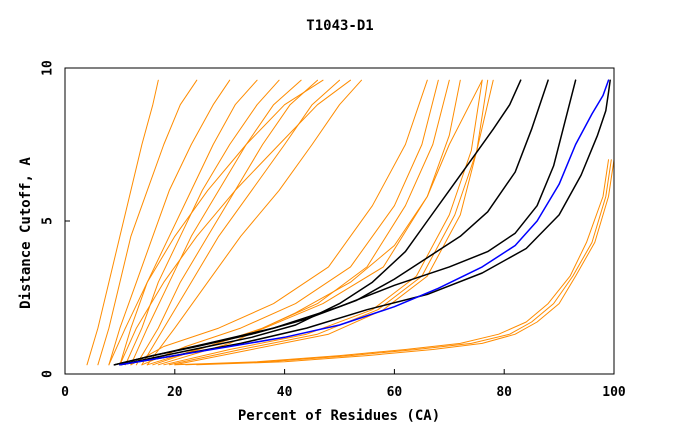 The height and width of the screenshot is (440, 680). Describe the element at coordinates (48, 374) in the screenshot. I see `y-tick-label: 0` at that location.